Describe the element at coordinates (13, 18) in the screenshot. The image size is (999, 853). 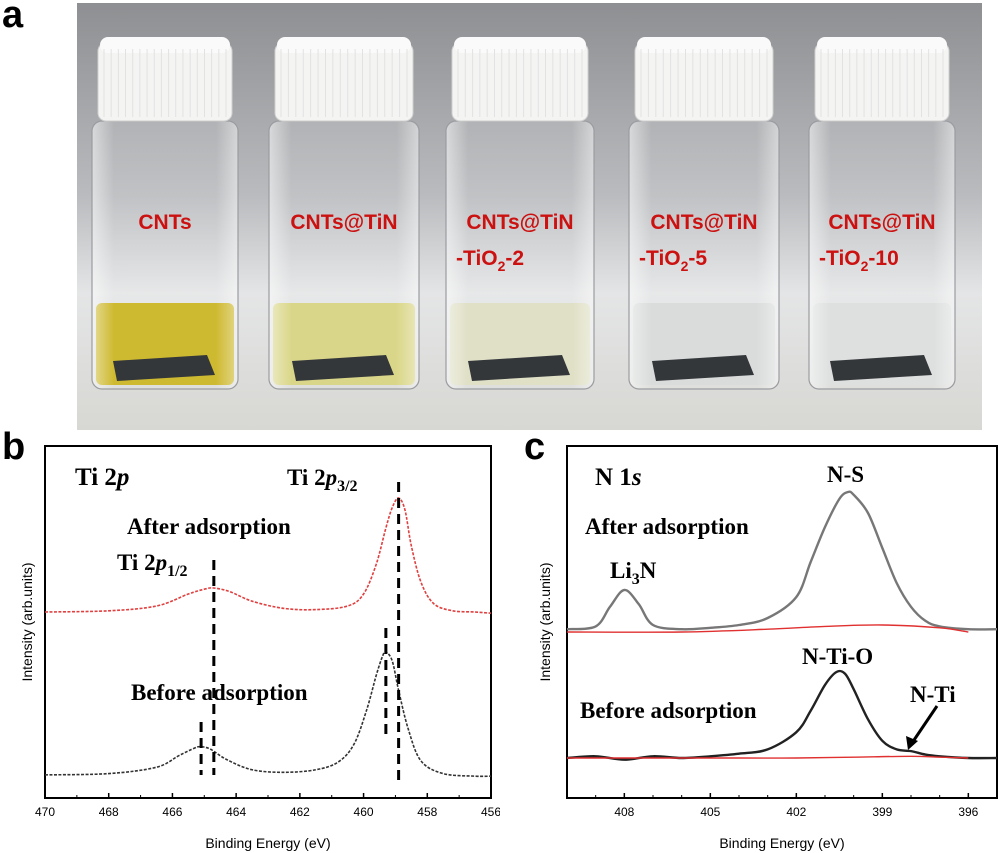
I see `panel-a-label: a` at that location.